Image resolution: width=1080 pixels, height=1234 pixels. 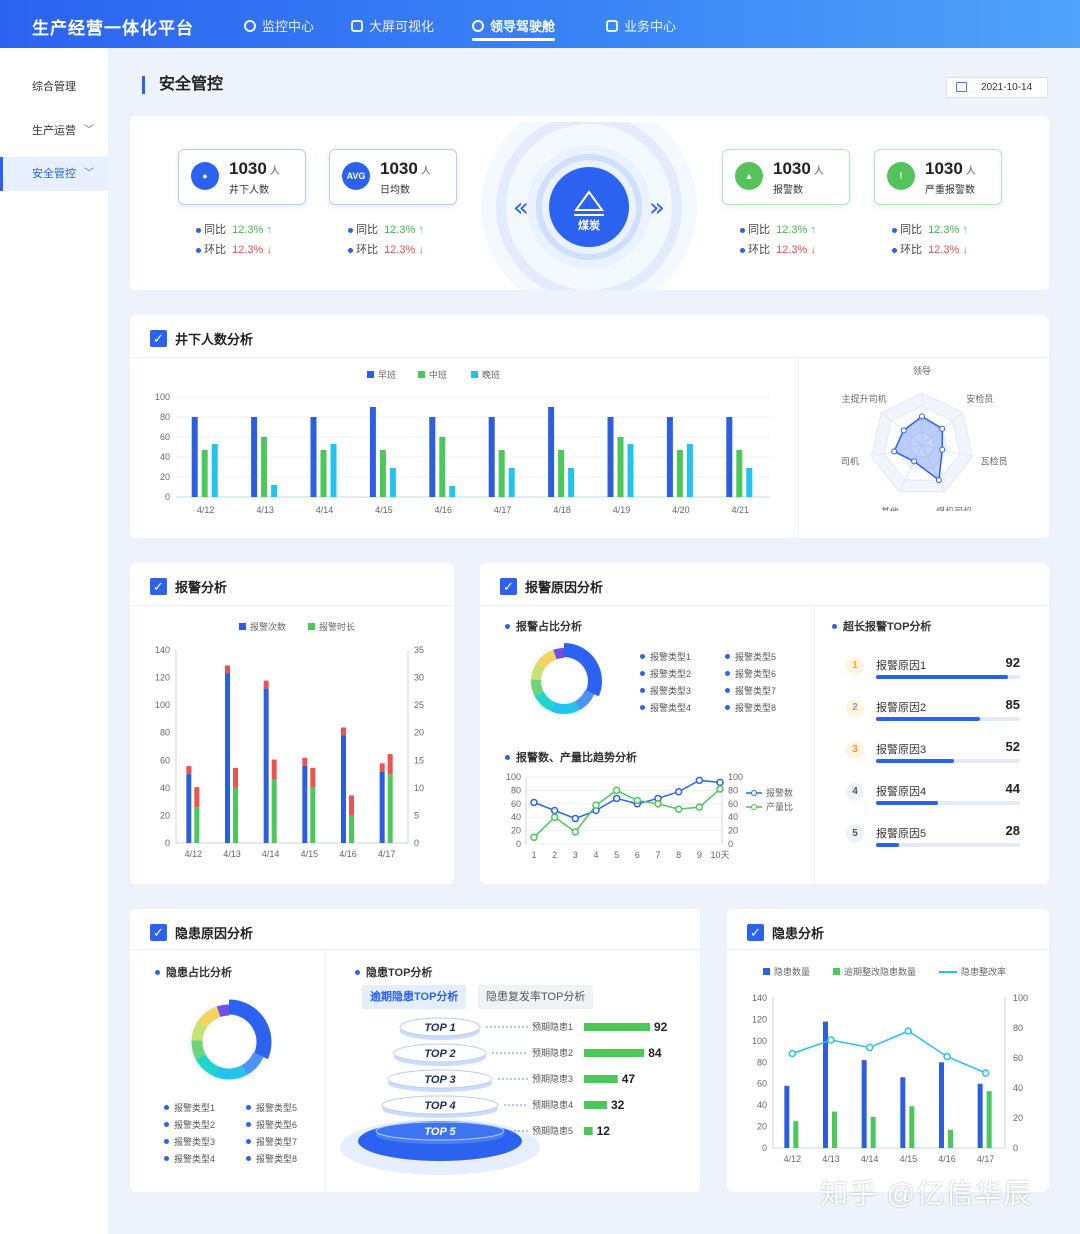 I want to click on top-rank-item: 4 报警原因4 44, so click(x=933, y=792).